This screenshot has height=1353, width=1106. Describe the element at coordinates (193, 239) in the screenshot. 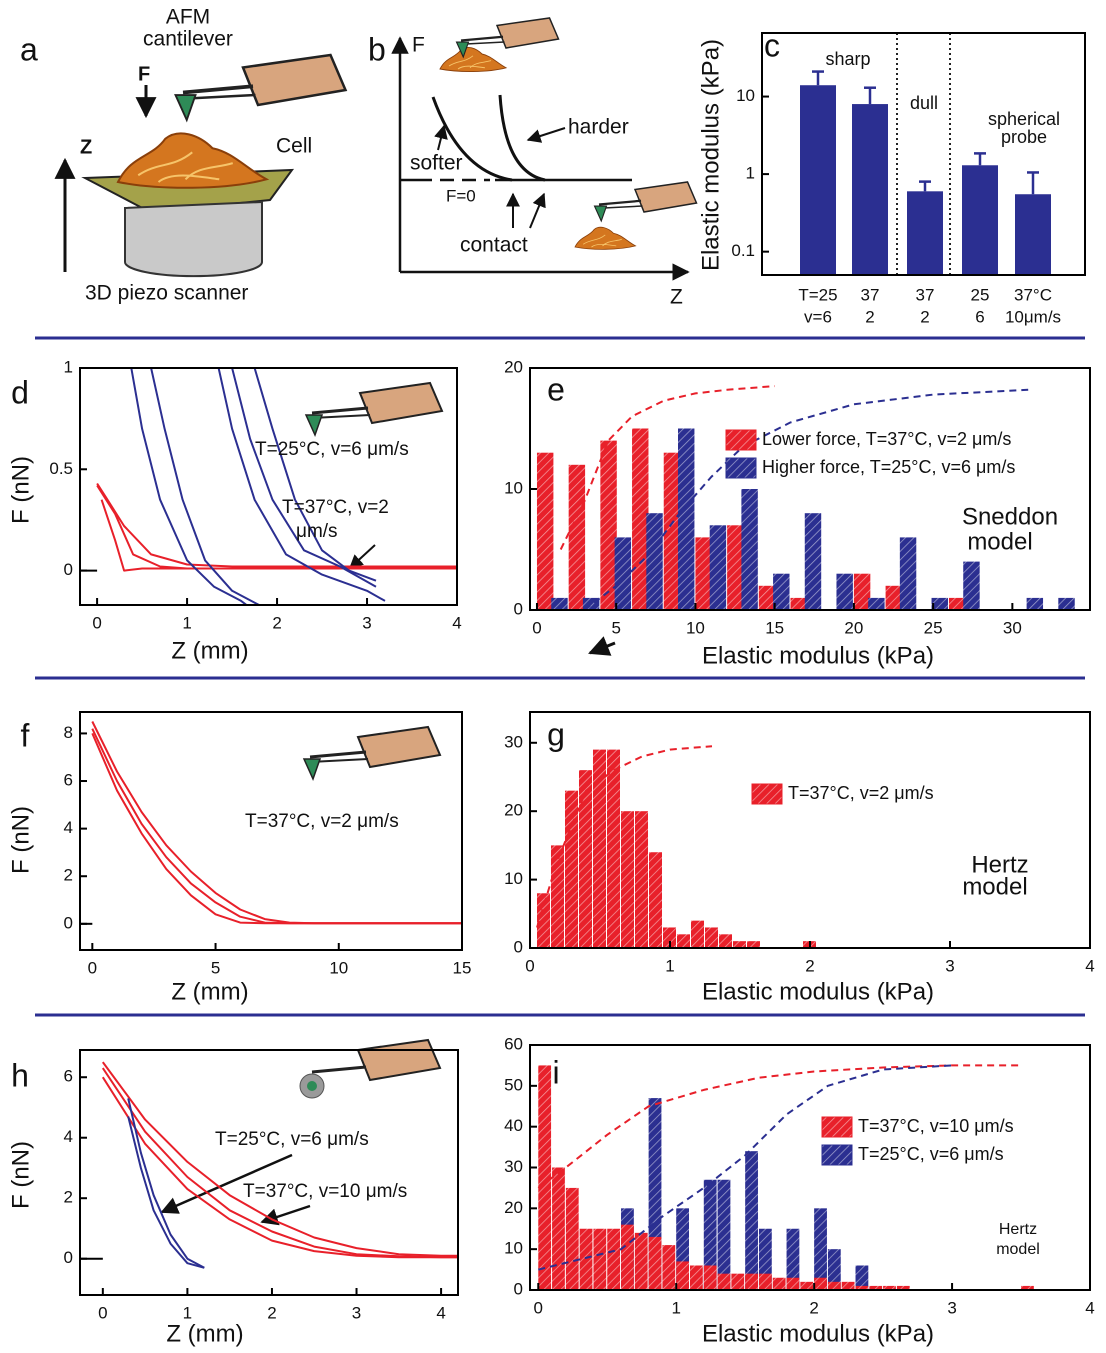

I see `piezo-scanner` at that location.